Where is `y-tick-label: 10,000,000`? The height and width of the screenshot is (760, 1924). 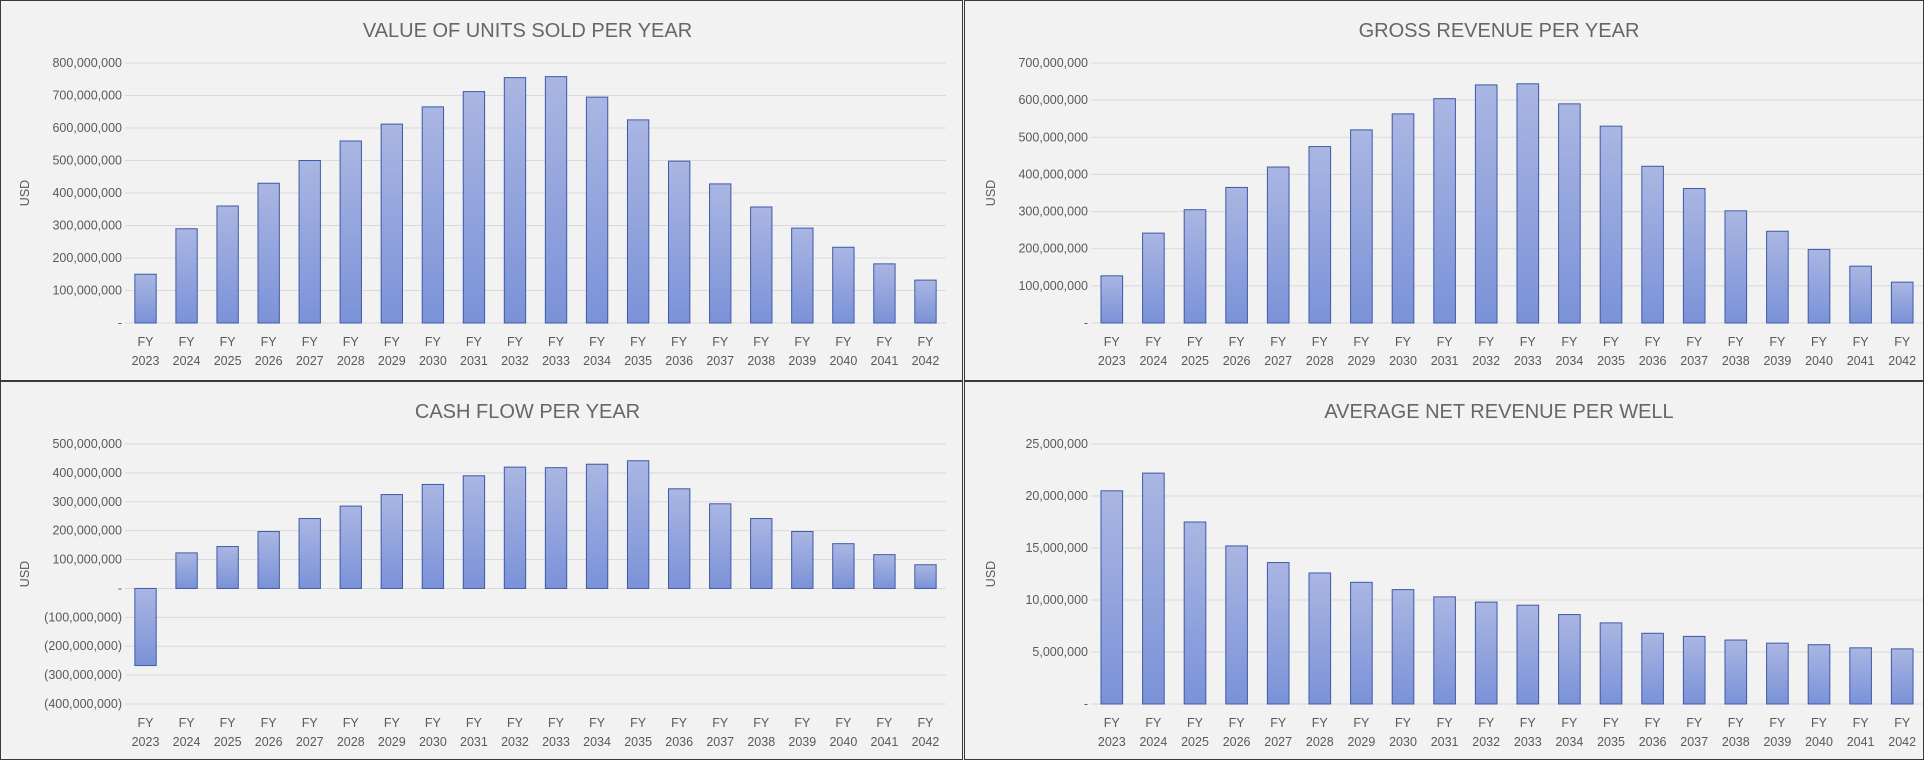
y-tick-label: 10,000,000 is located at coordinates (1056, 600).